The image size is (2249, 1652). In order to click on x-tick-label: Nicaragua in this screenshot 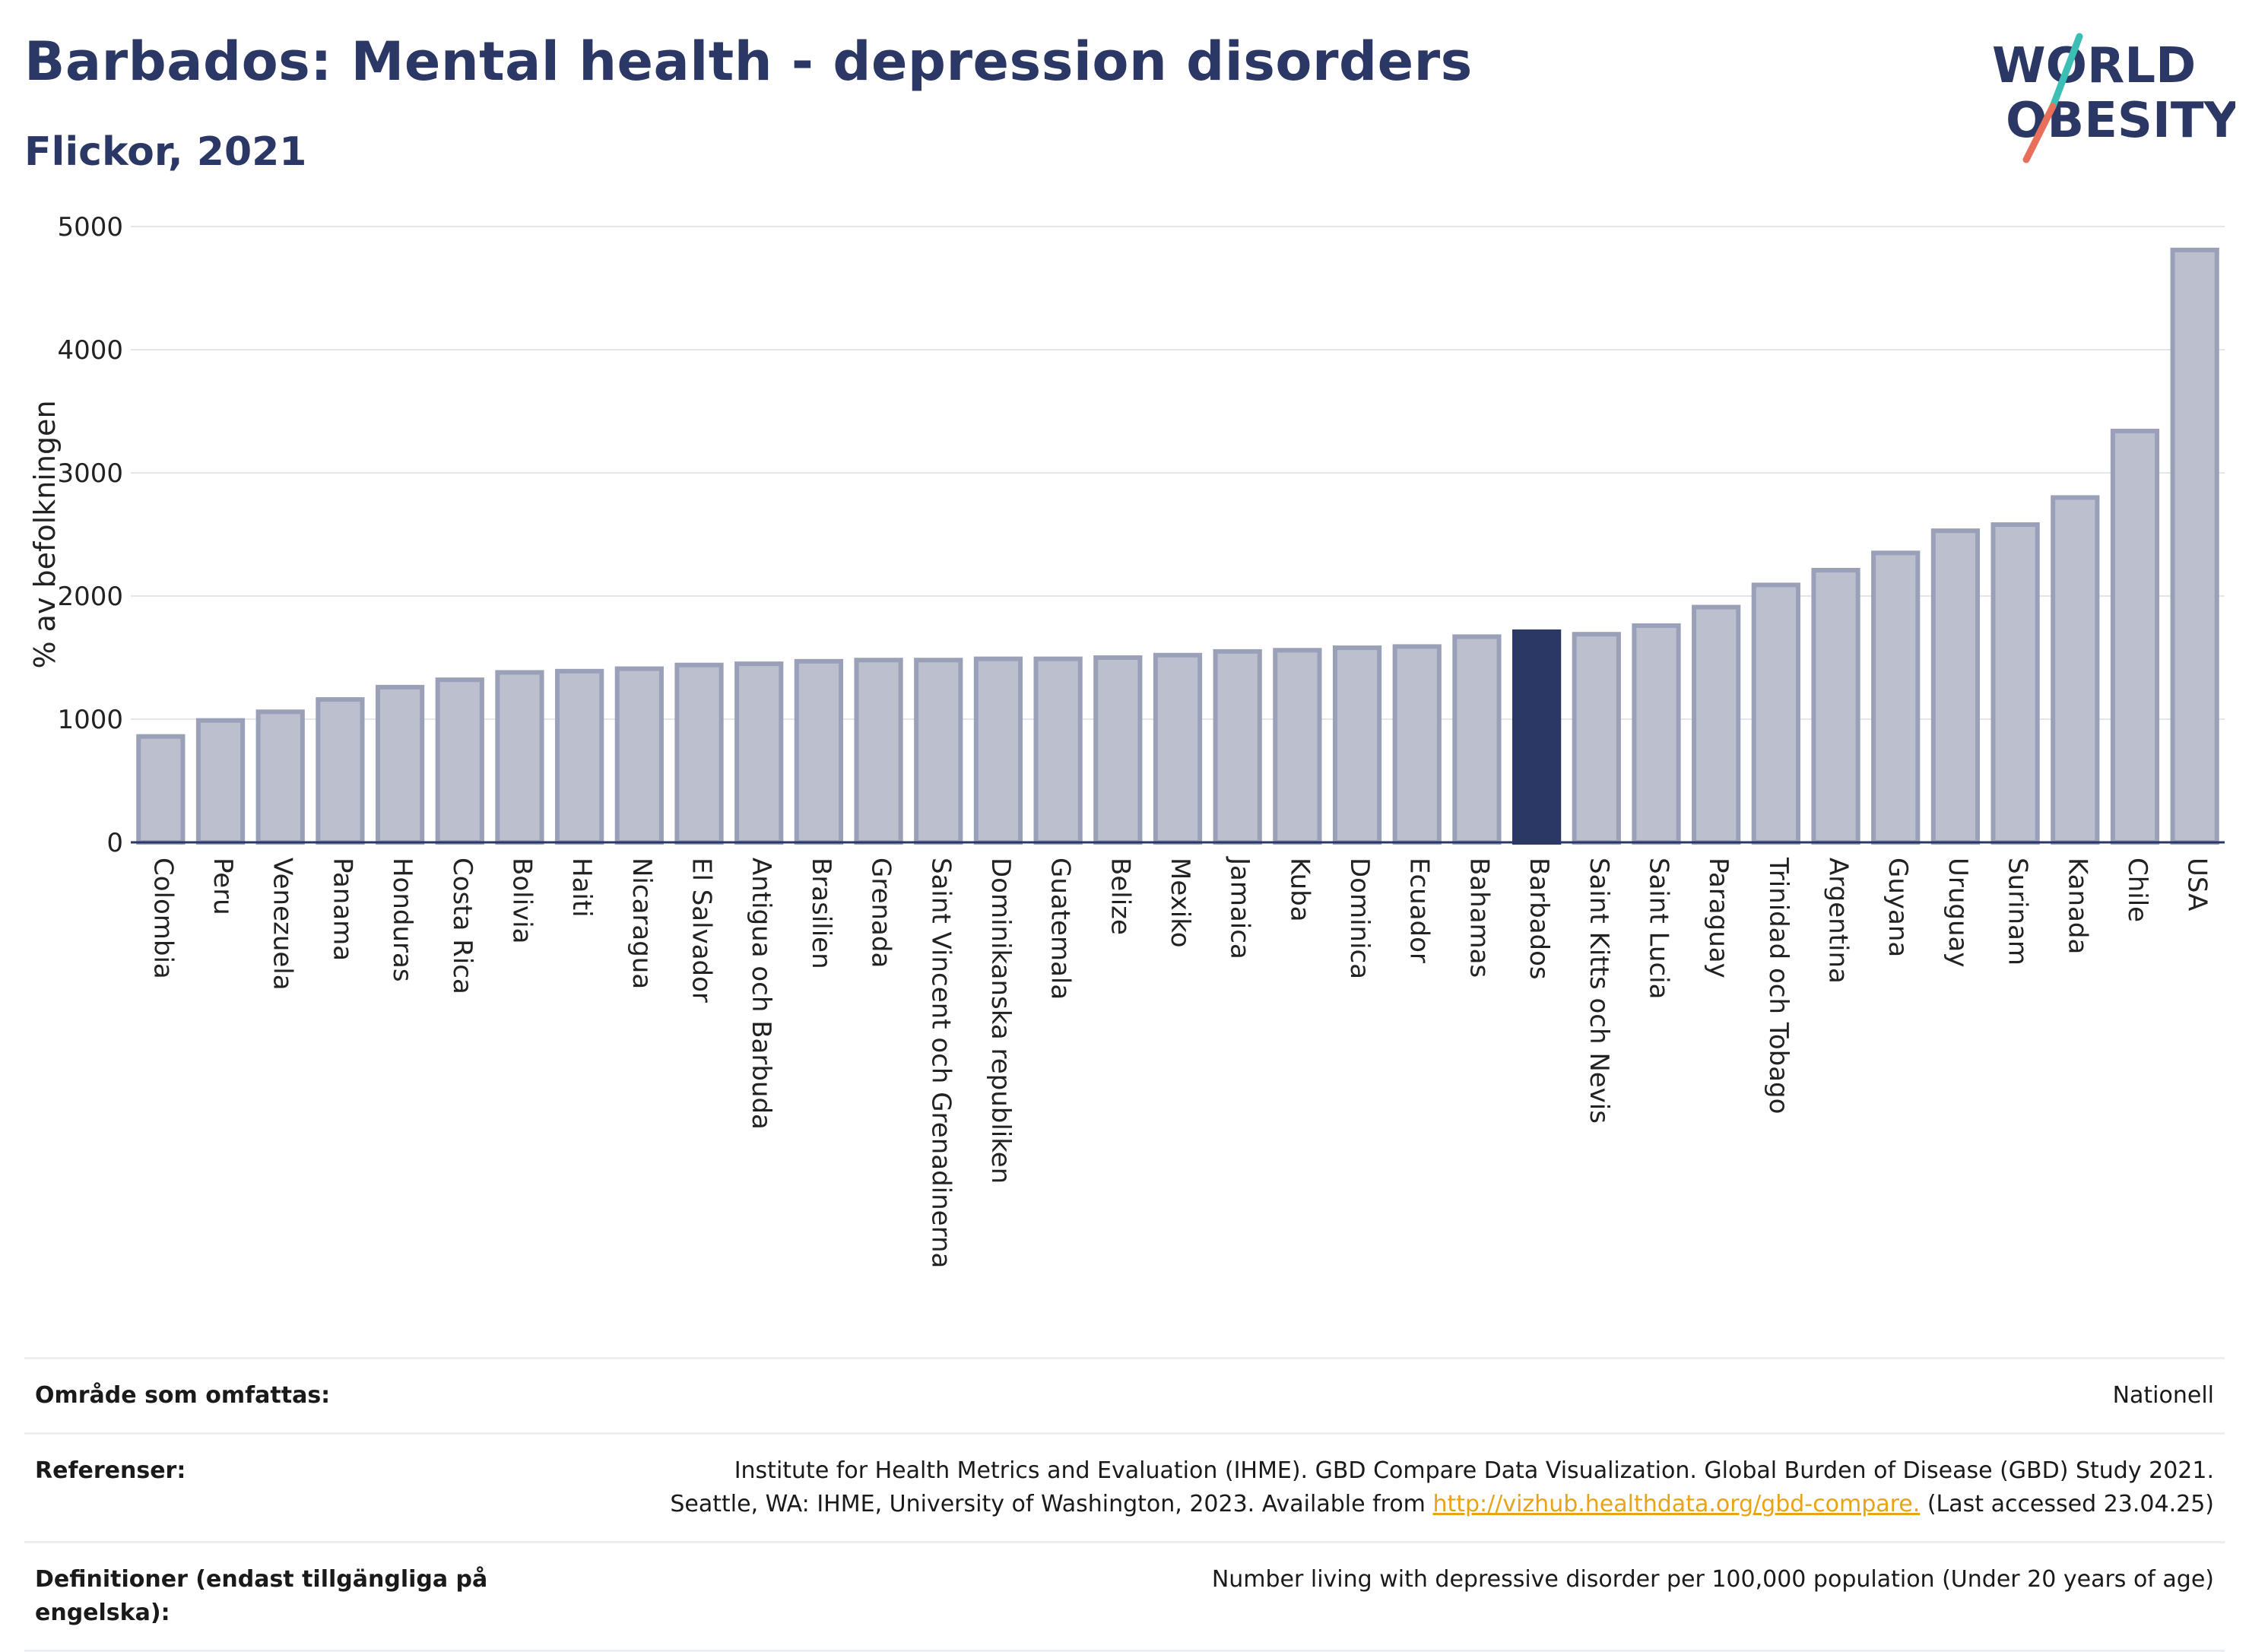, I will do `click(641, 923)`.